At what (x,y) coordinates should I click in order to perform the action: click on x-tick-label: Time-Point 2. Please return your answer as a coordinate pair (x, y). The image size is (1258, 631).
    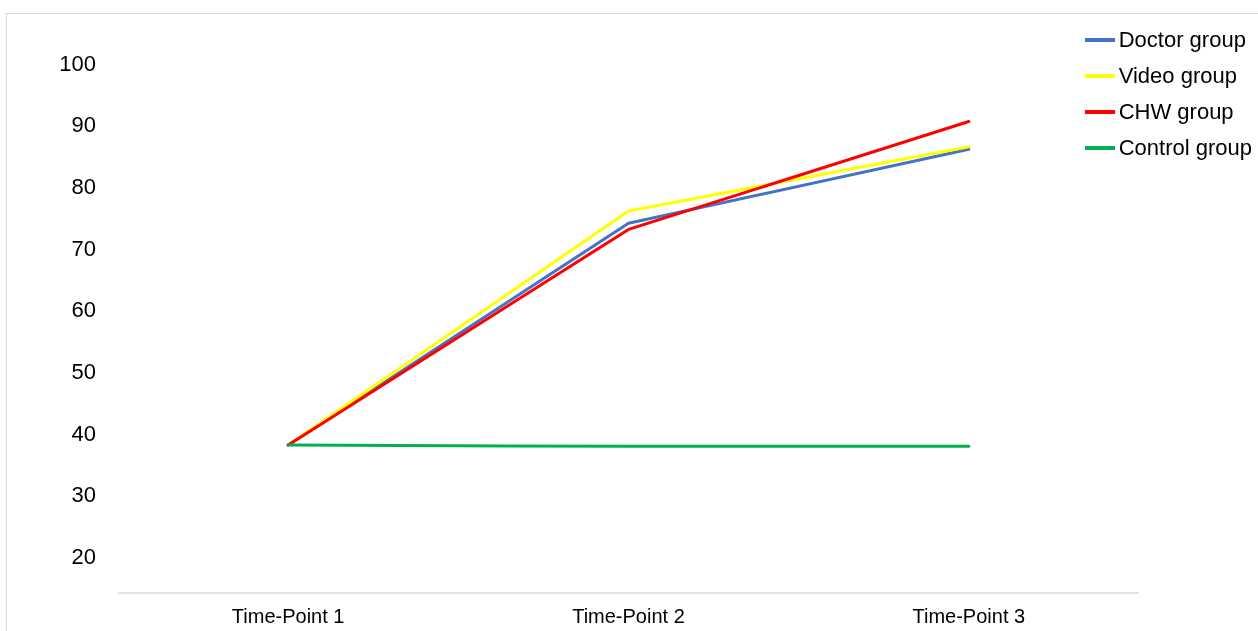
    Looking at the image, I should click on (628, 616).